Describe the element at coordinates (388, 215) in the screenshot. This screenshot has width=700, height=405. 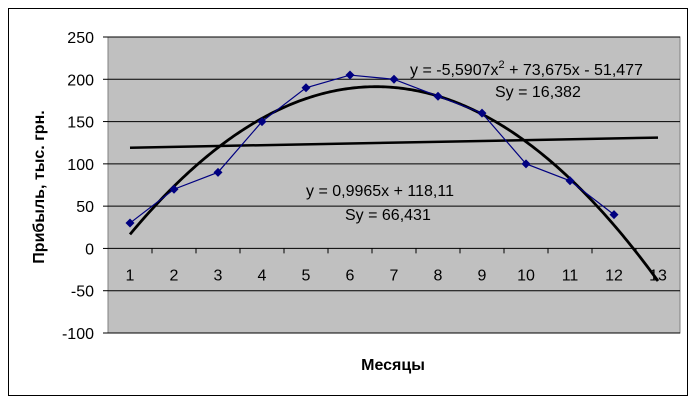
I see `linear-sy-label: Sy = 66,431` at that location.